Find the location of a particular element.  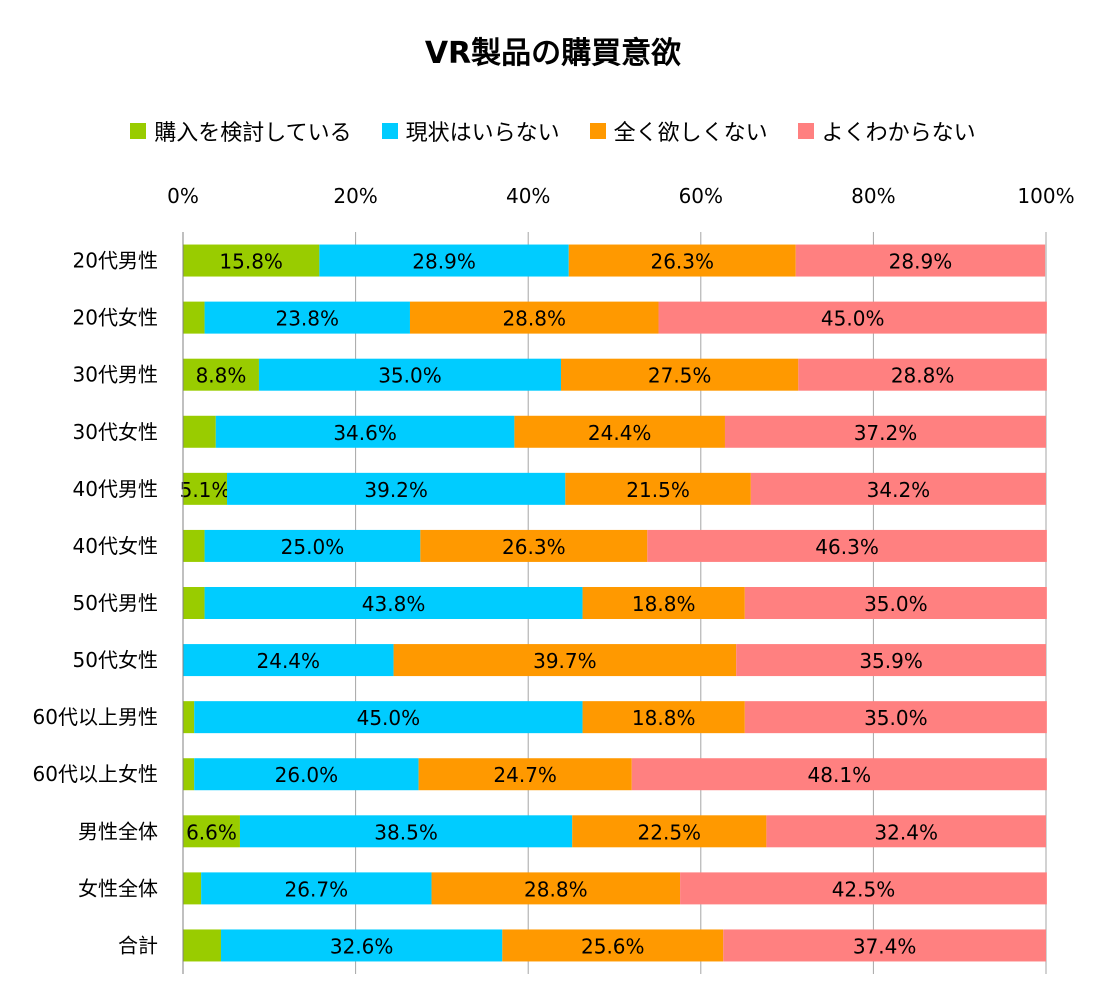

data-label: 34.2% is located at coordinates (899, 490).